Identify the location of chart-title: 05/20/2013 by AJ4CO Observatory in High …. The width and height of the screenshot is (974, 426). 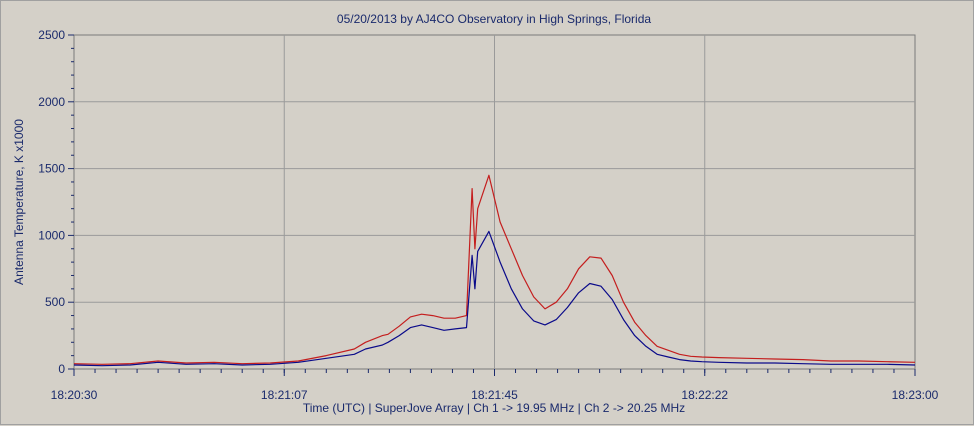
(494, 19).